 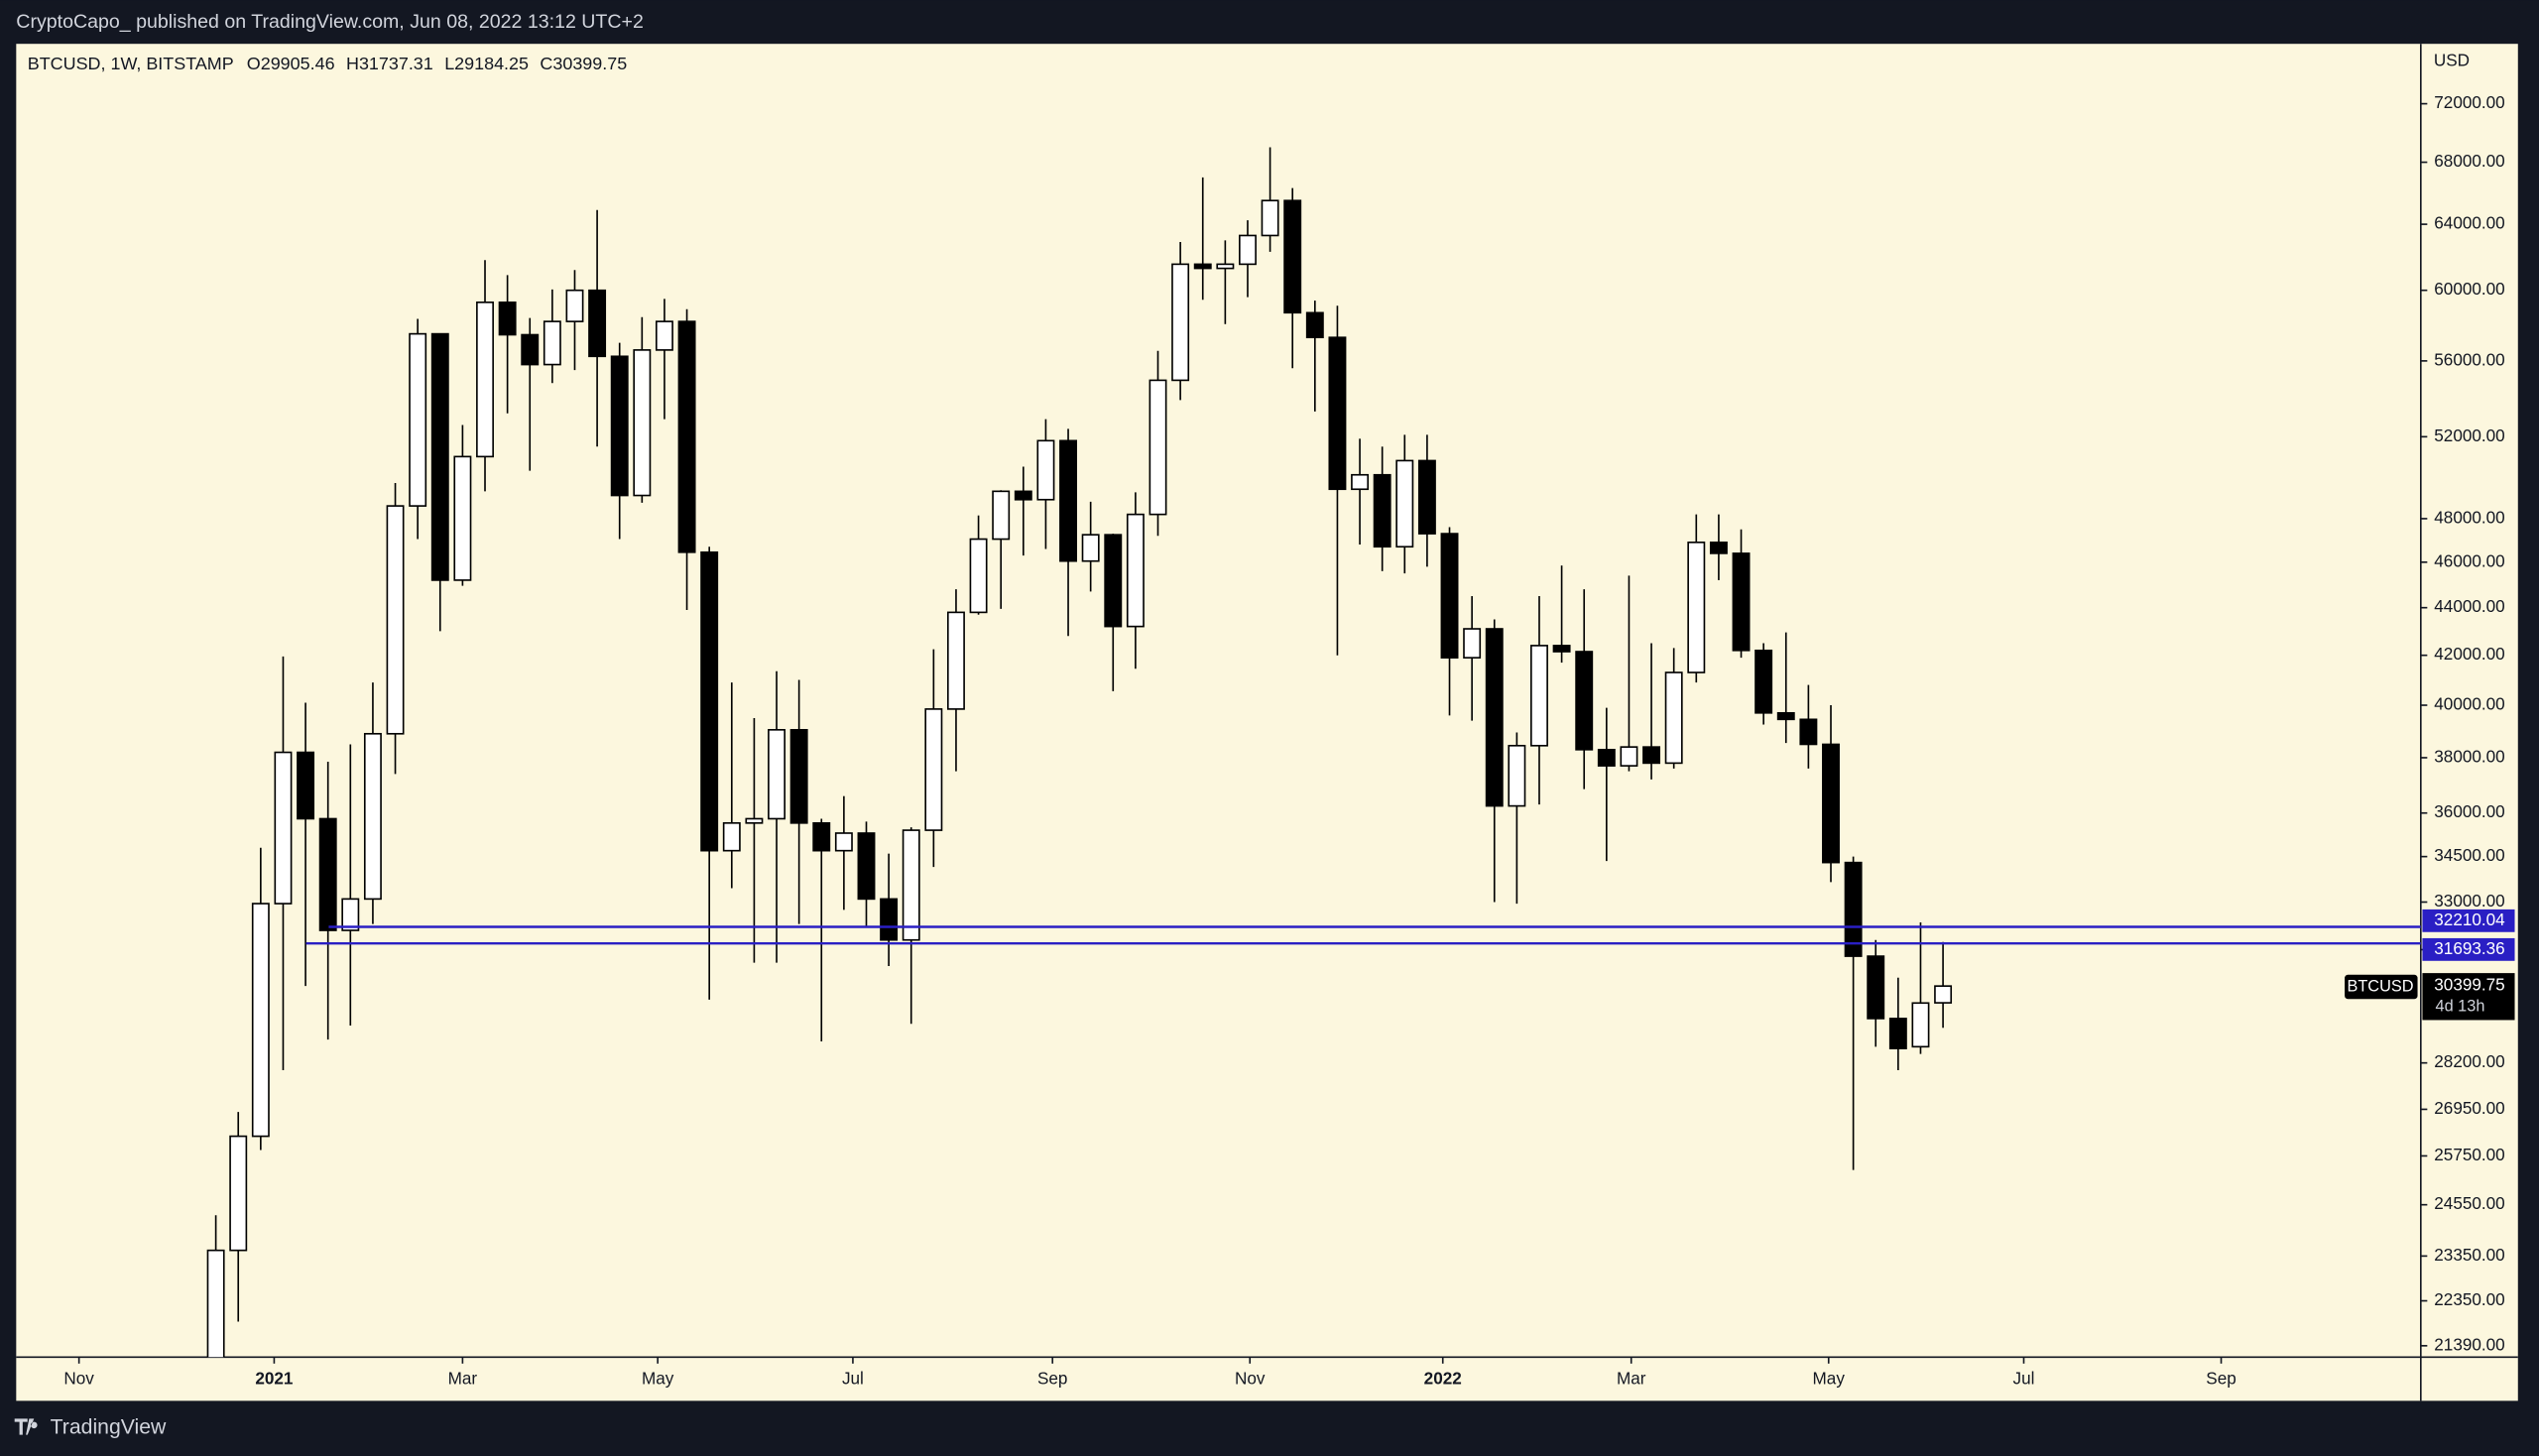 I want to click on y-tick-label: 72000.00, so click(x=2469, y=102).